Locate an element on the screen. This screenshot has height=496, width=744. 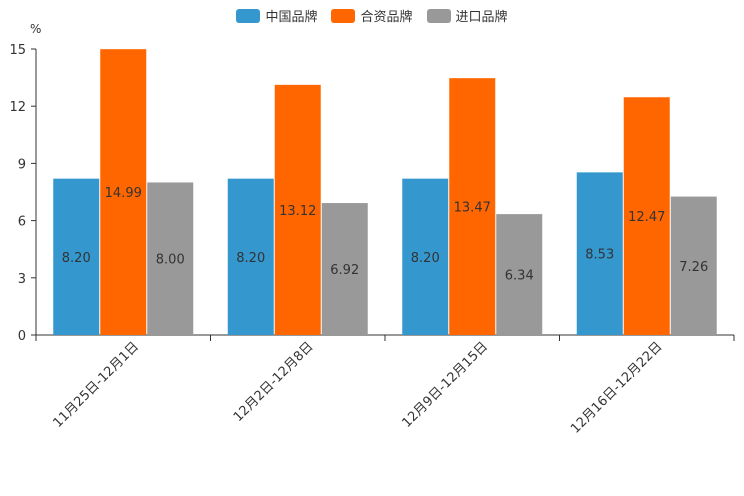
legend-swatch-china is located at coordinates (248, 15).